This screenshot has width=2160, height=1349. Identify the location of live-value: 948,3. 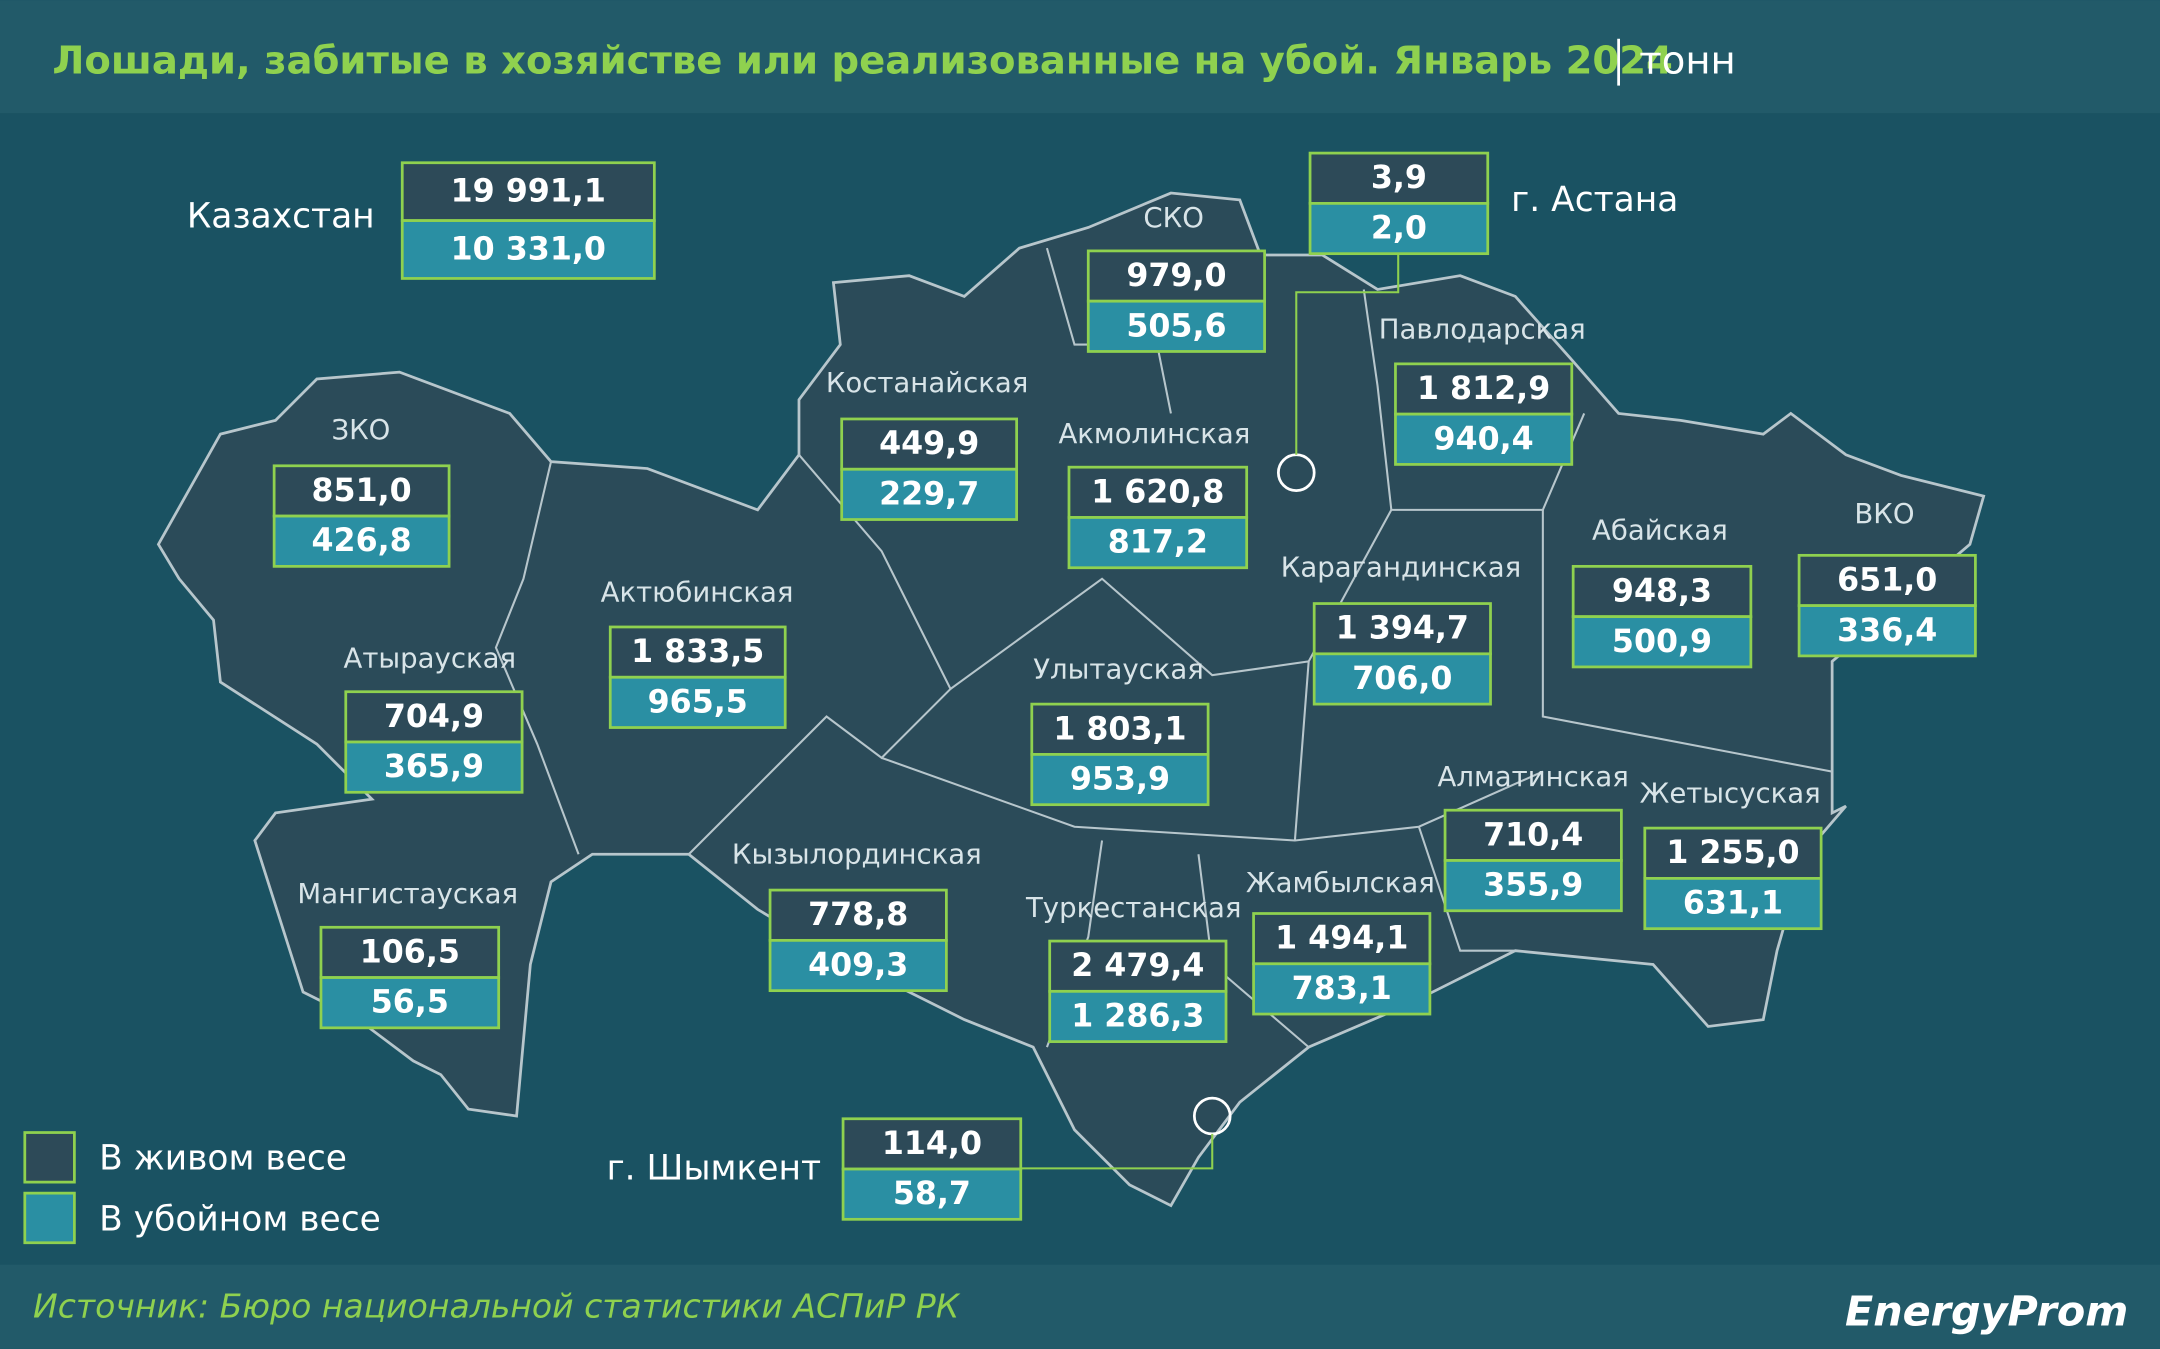
(1662, 592).